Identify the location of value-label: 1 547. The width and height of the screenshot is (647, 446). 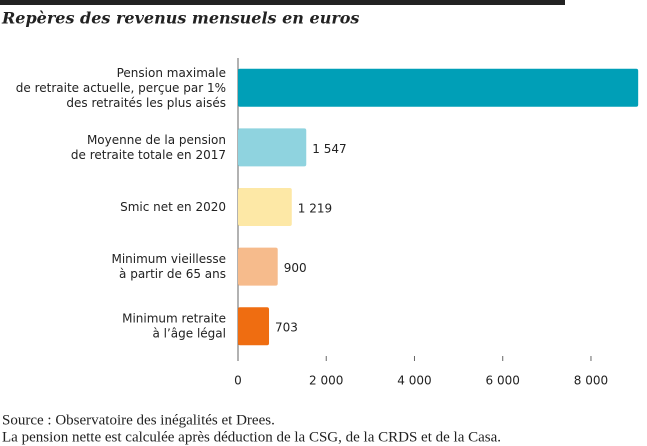
(329, 149).